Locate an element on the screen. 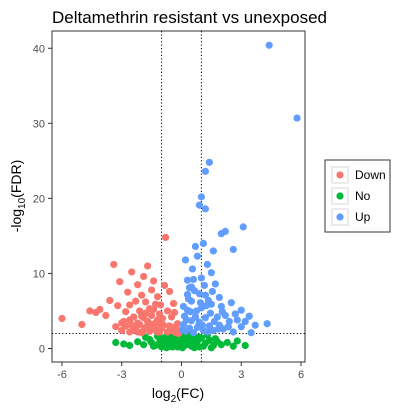  legend-label-down: Down is located at coordinates (370, 175).